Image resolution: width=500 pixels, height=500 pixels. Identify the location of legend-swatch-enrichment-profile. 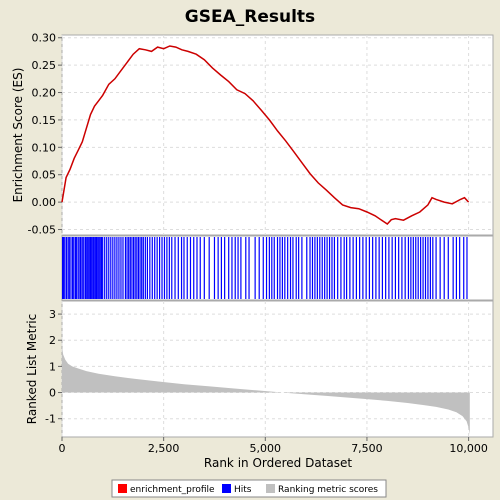
(122, 488).